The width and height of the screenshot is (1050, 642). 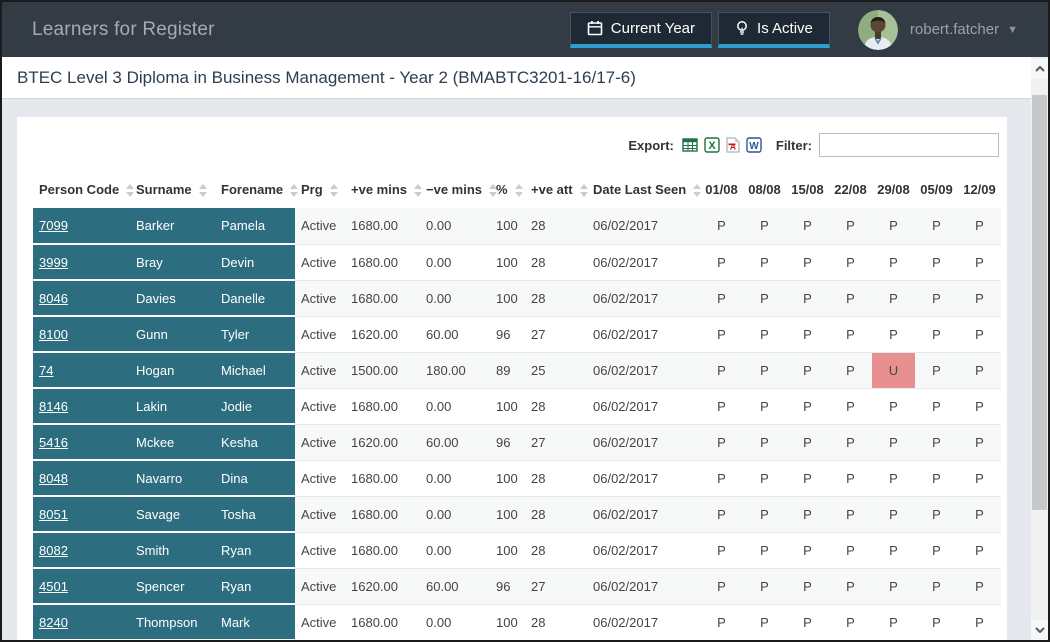 I want to click on column-label: Surname, so click(x=164, y=190).